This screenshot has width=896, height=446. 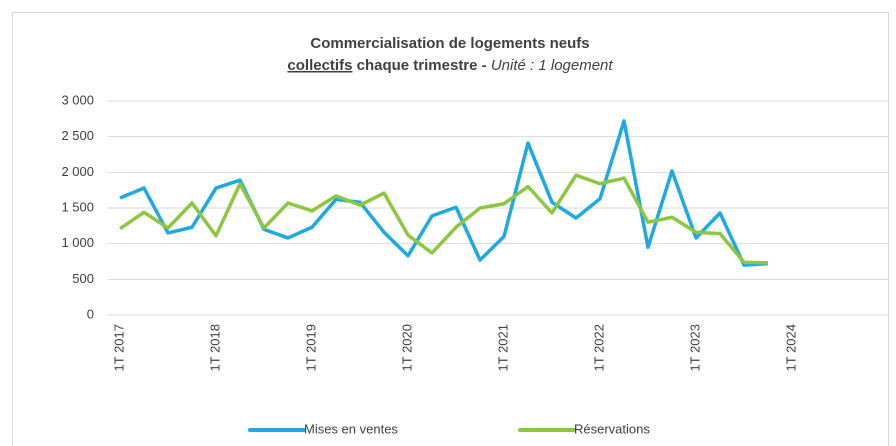 What do you see at coordinates (502, 347) in the screenshot?
I see `x-tick-label: 1T 2021` at bounding box center [502, 347].